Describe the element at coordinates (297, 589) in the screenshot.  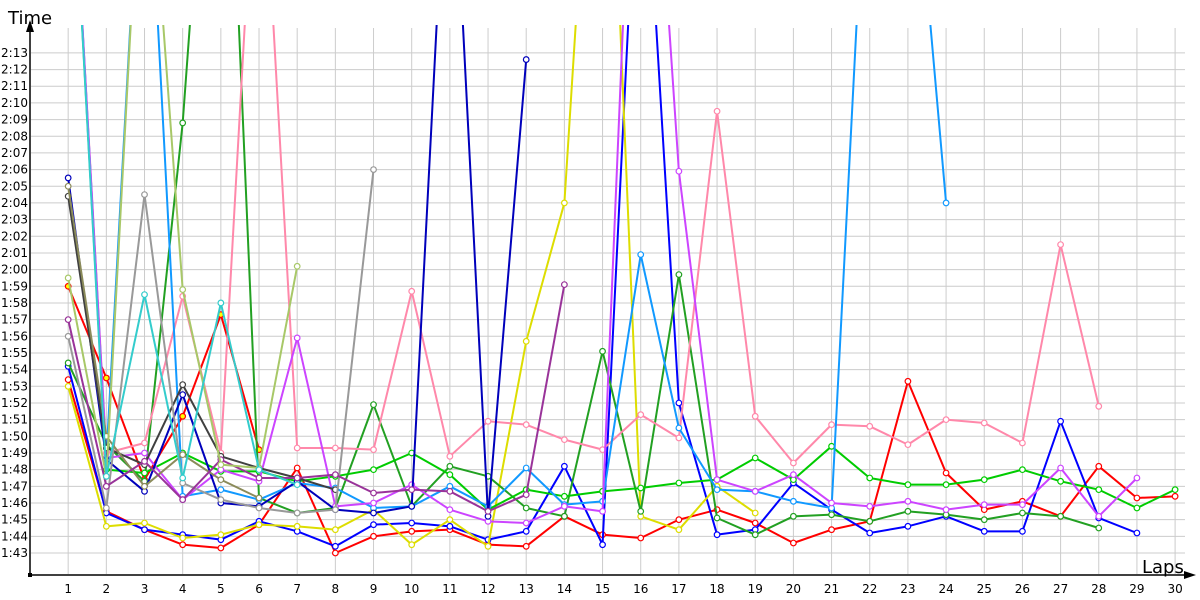
I see `x-tick-label: 7` at that location.